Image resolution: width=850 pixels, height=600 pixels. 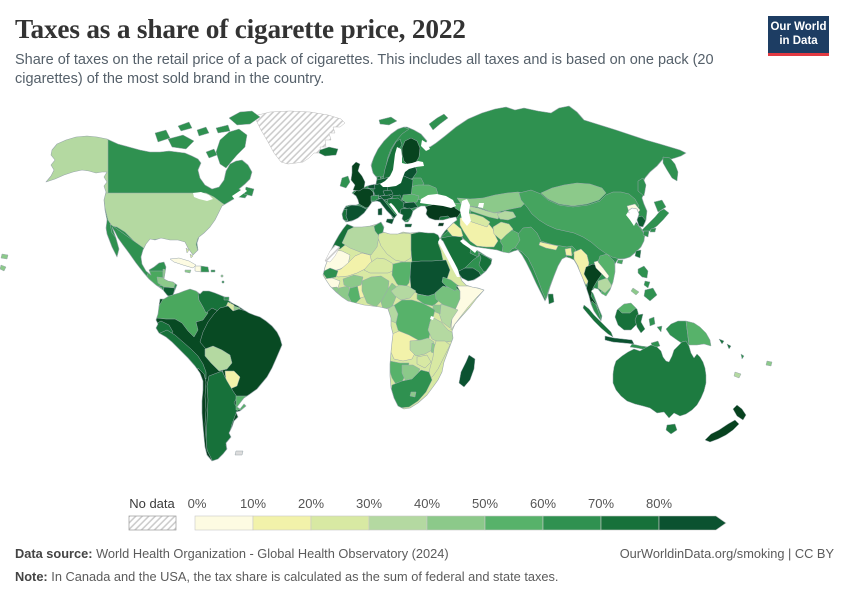 I want to click on svg-text: 0%, so click(x=197, y=503).